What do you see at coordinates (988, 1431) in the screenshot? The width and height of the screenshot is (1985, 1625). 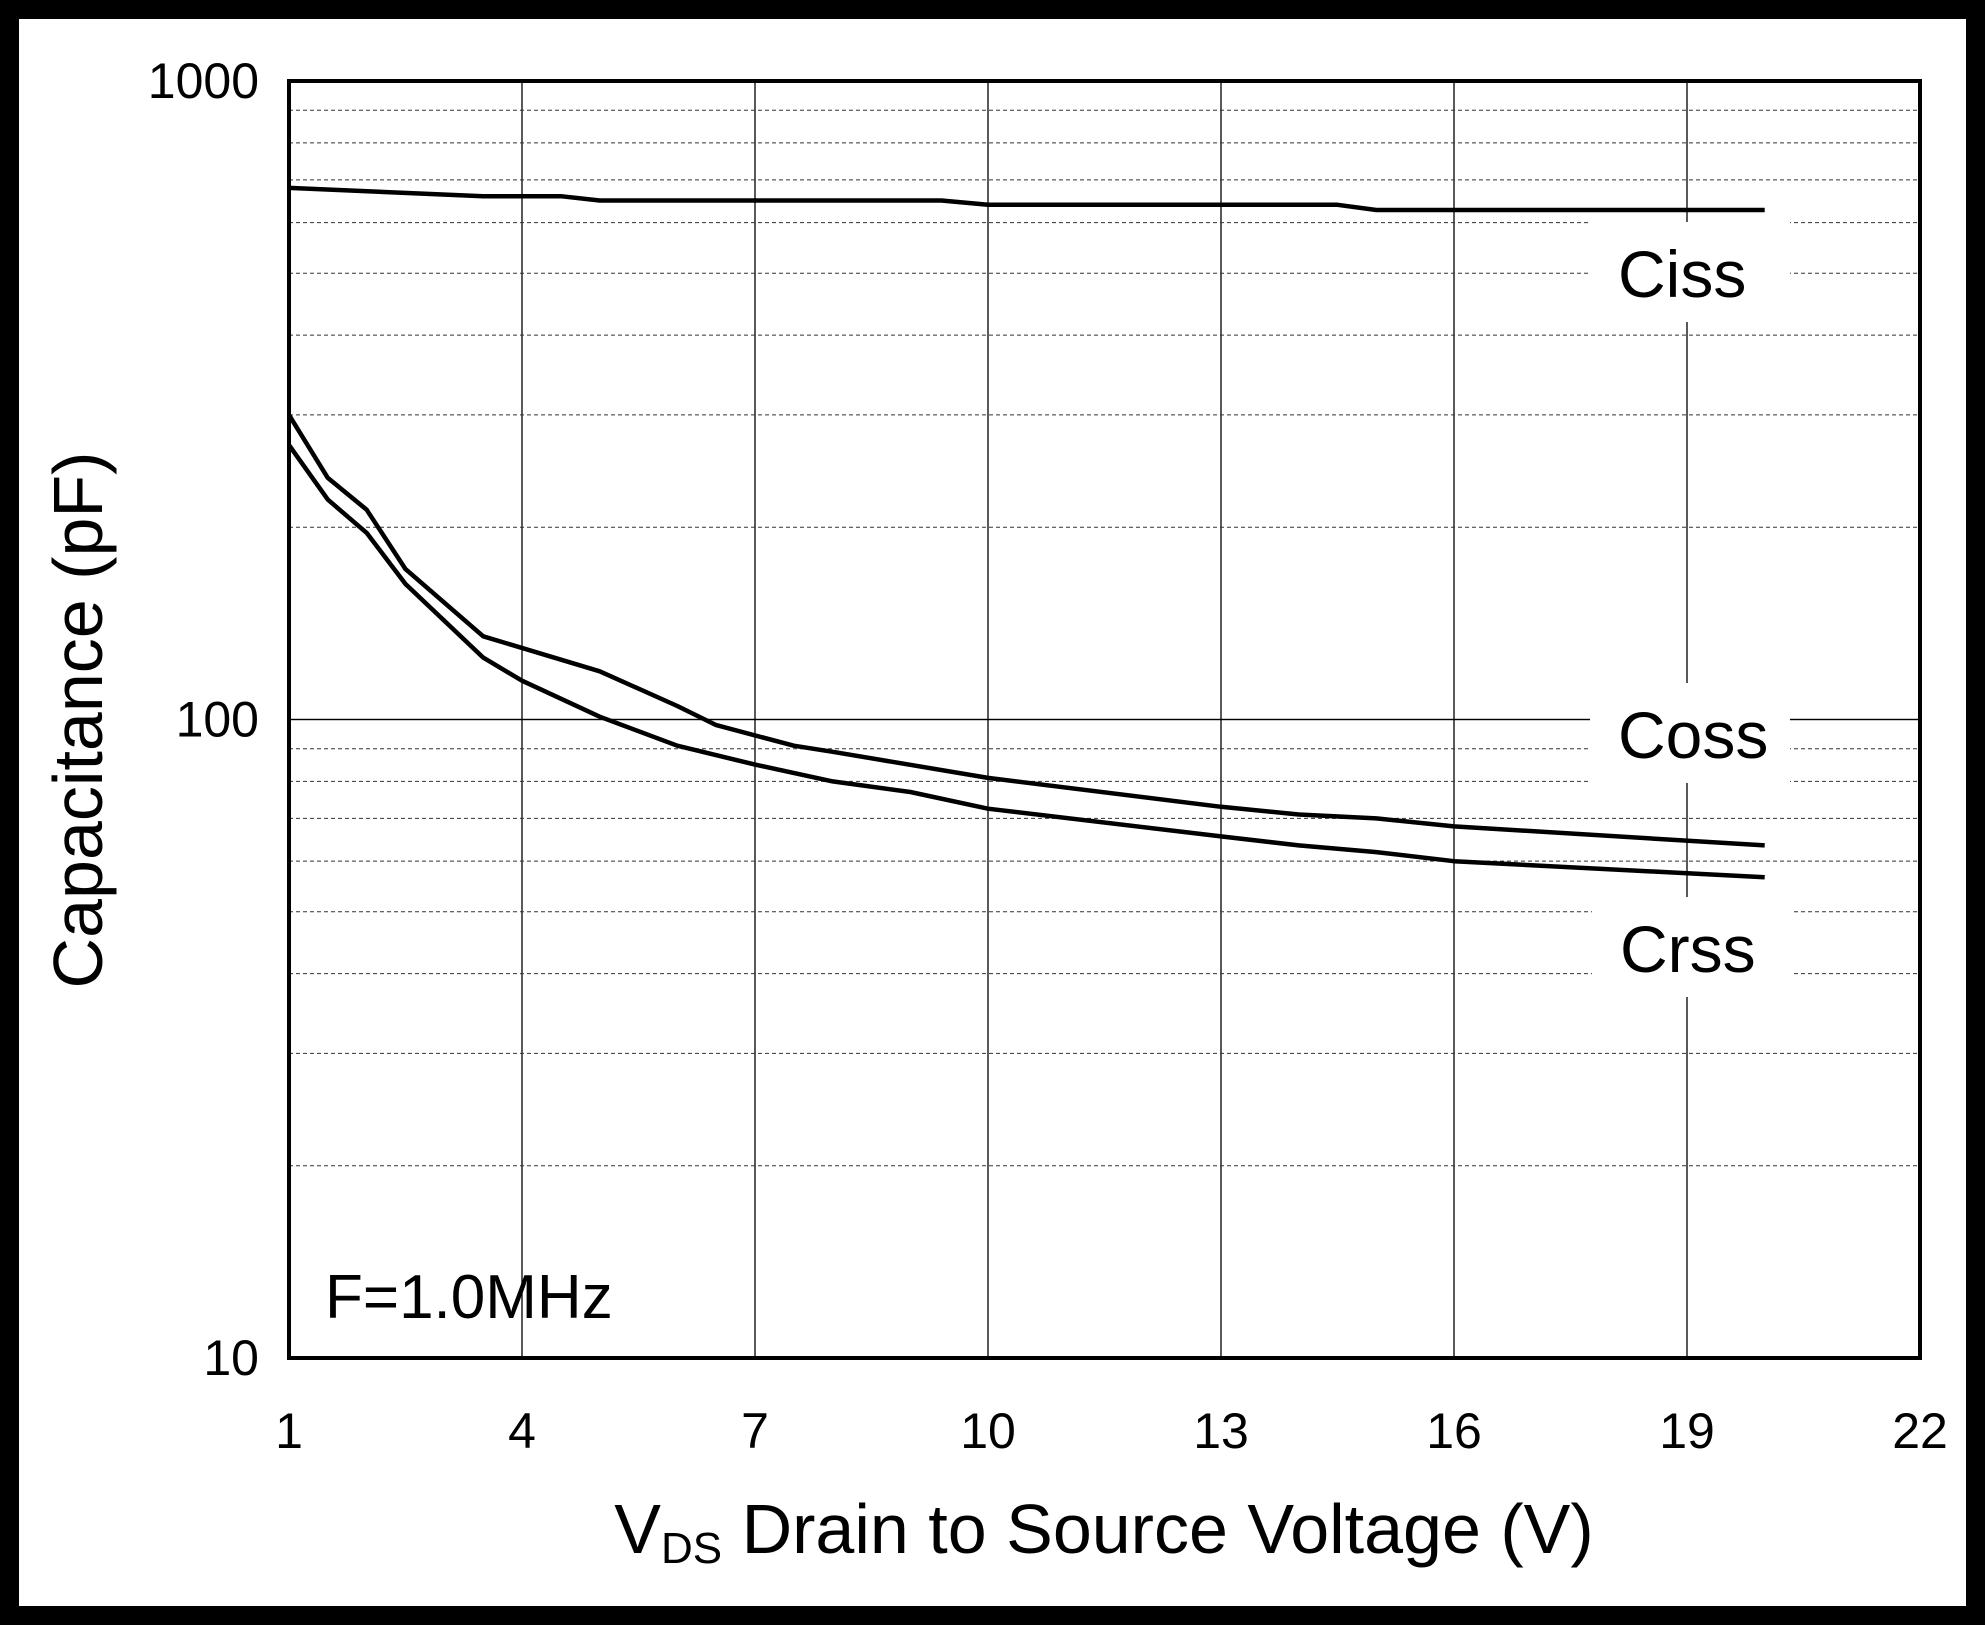 I see `x-tick-label: 10` at bounding box center [988, 1431].